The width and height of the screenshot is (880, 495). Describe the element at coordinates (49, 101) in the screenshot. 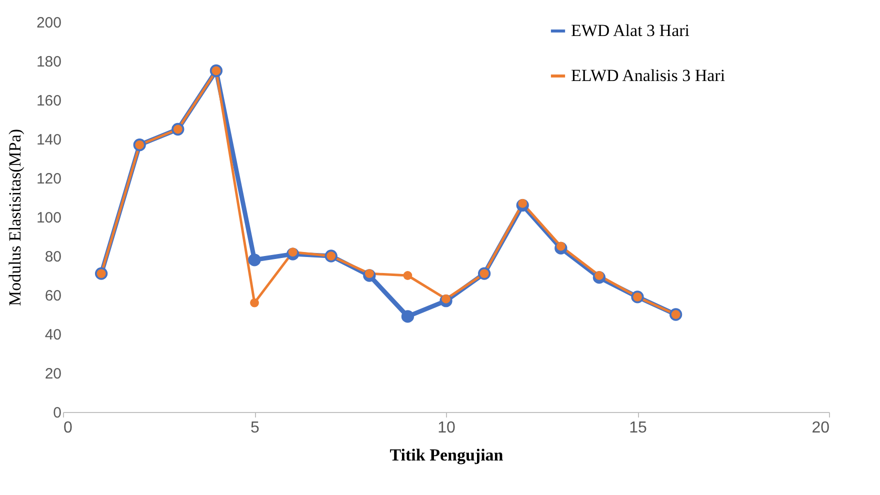

I see `y-tick-label: 160` at that location.